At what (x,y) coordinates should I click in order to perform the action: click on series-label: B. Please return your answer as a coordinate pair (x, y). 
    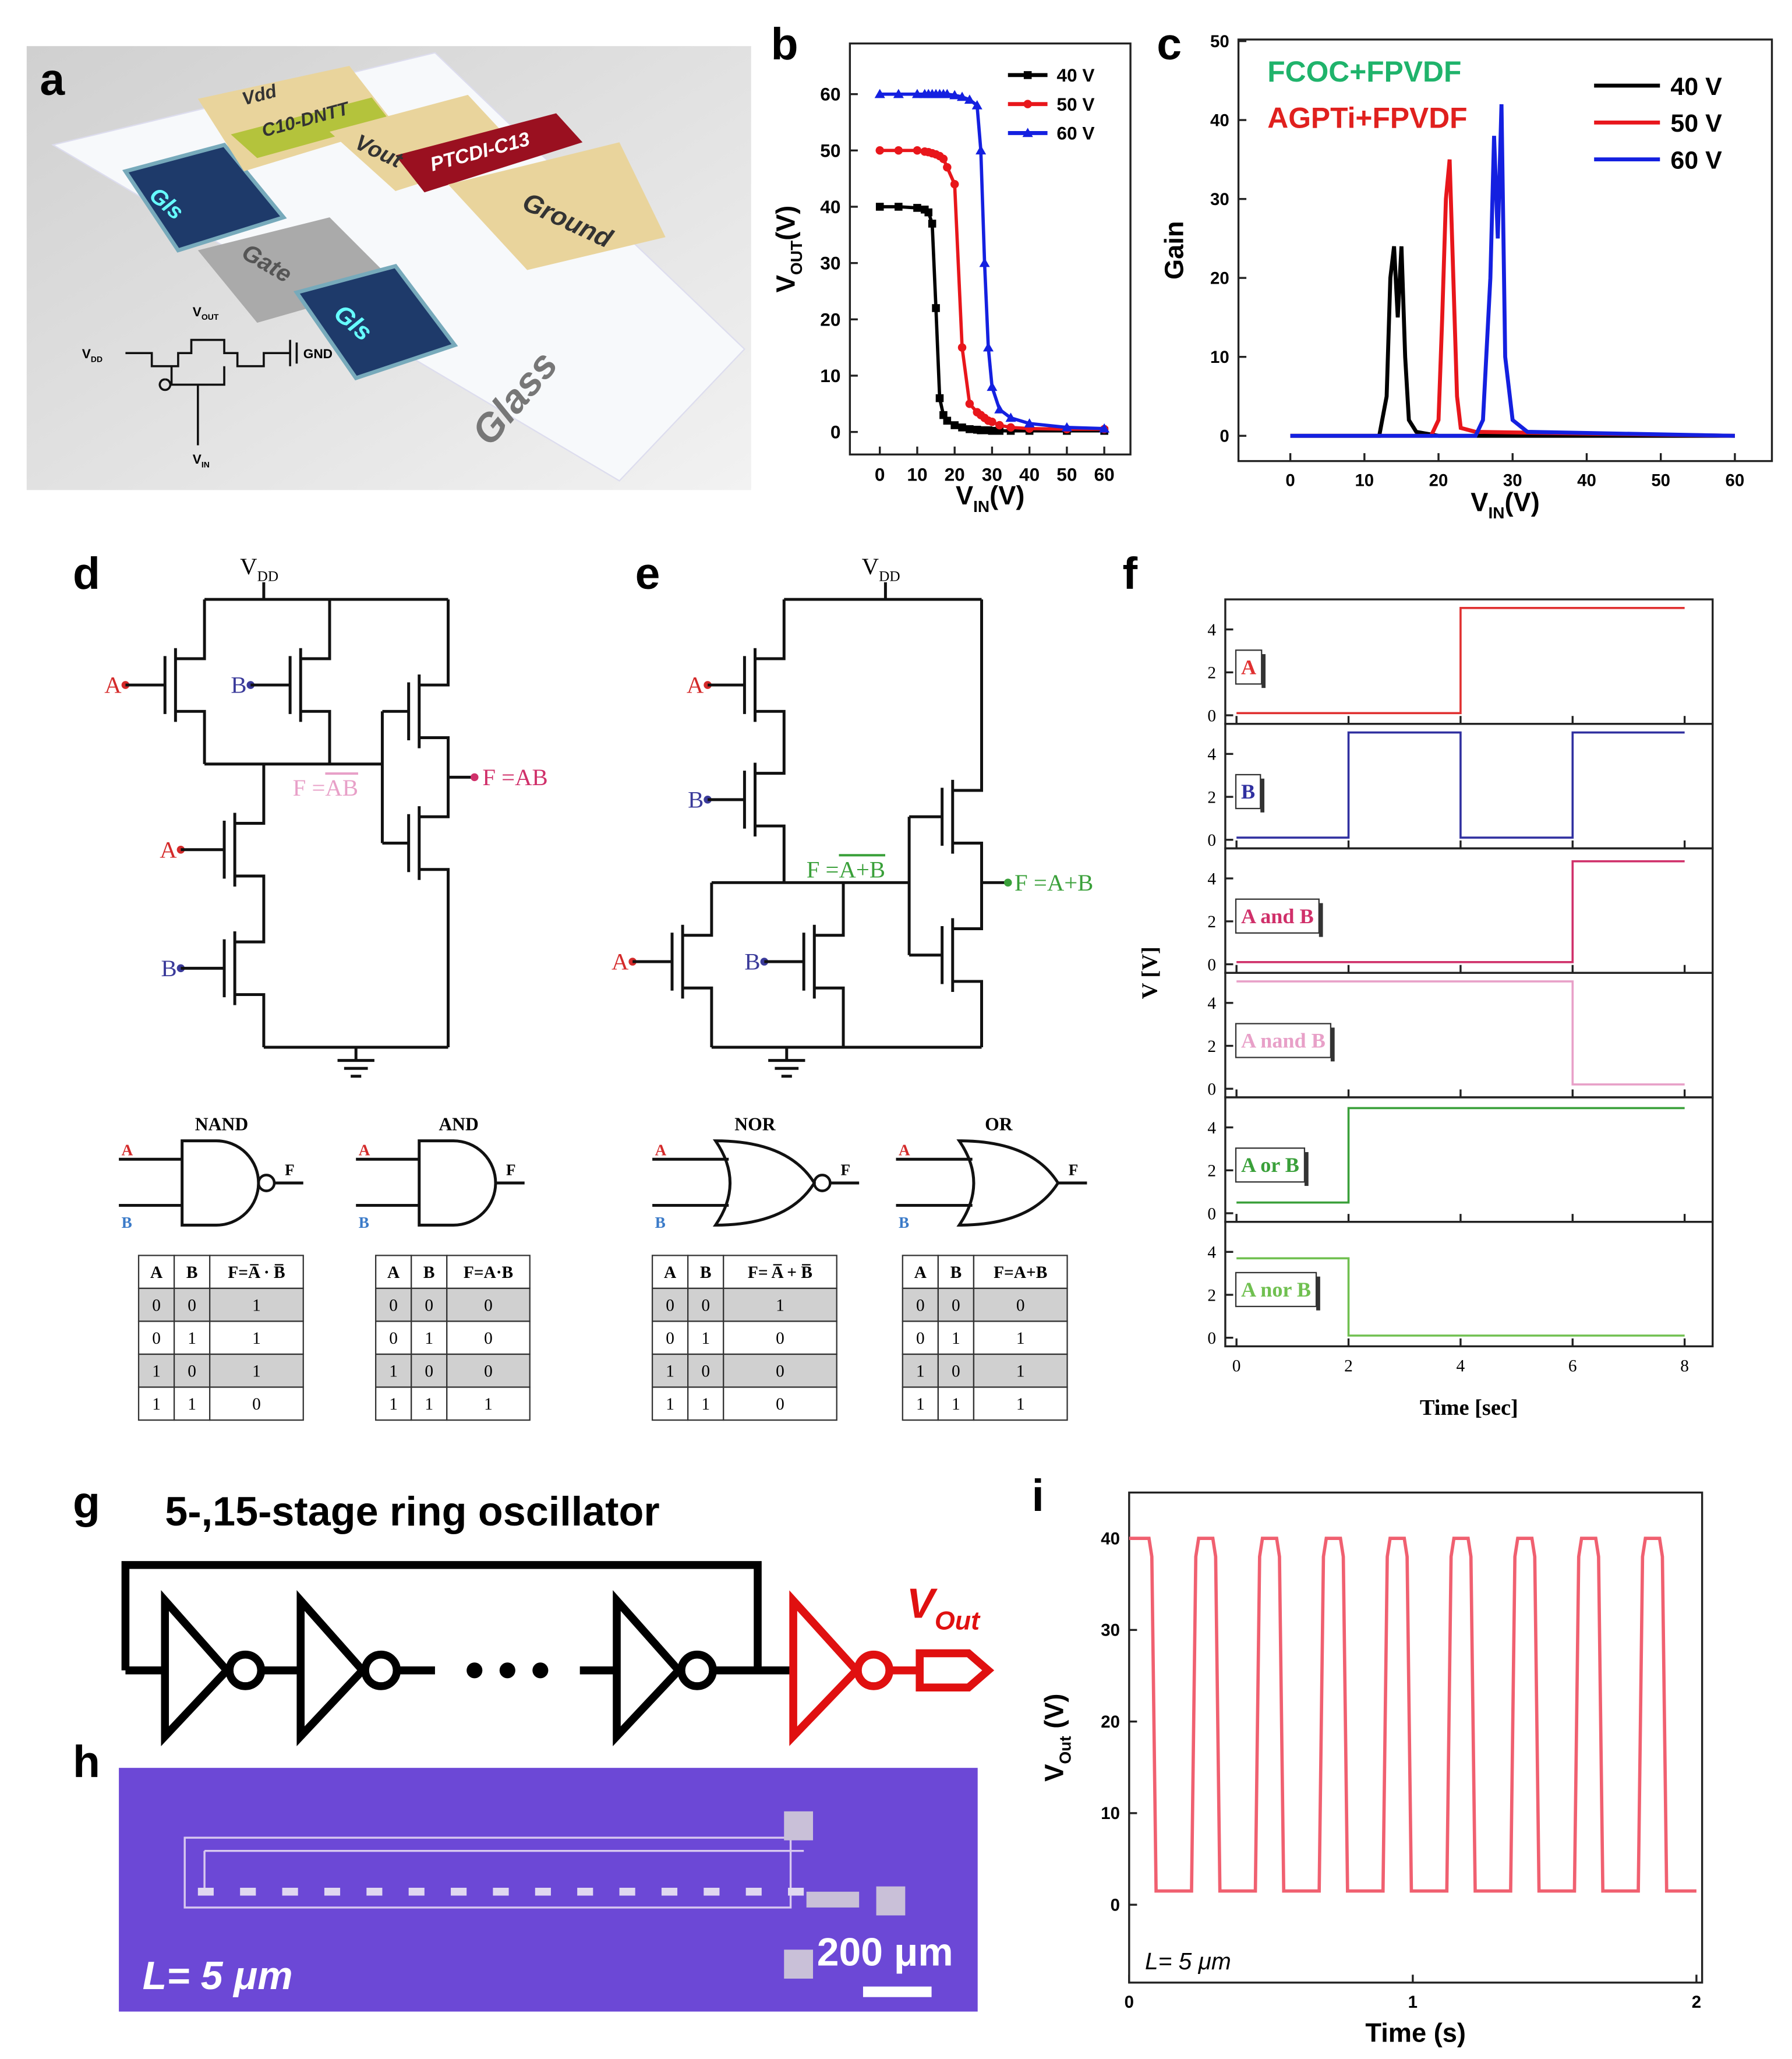
    Looking at the image, I should click on (1248, 791).